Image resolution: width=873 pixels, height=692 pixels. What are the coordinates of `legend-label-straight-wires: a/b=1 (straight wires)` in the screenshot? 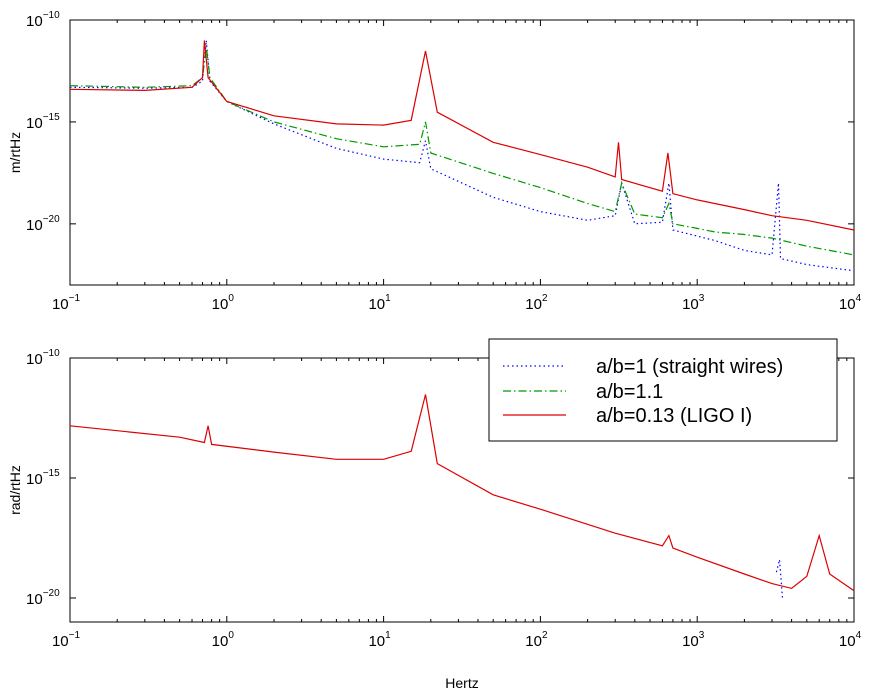 It's located at (689, 367).